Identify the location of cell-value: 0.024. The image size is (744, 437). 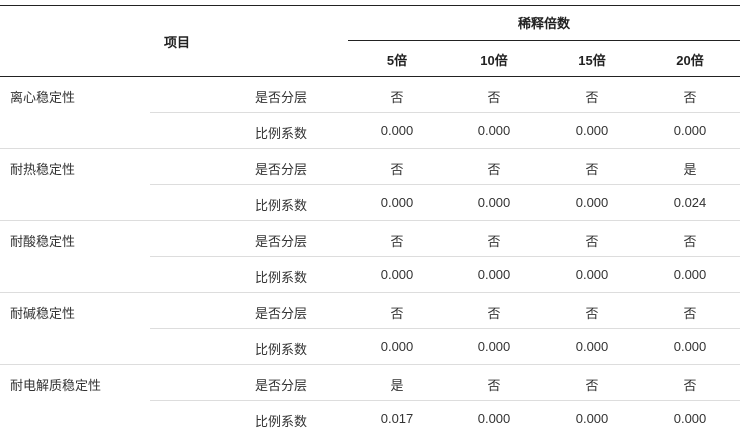
(690, 202).